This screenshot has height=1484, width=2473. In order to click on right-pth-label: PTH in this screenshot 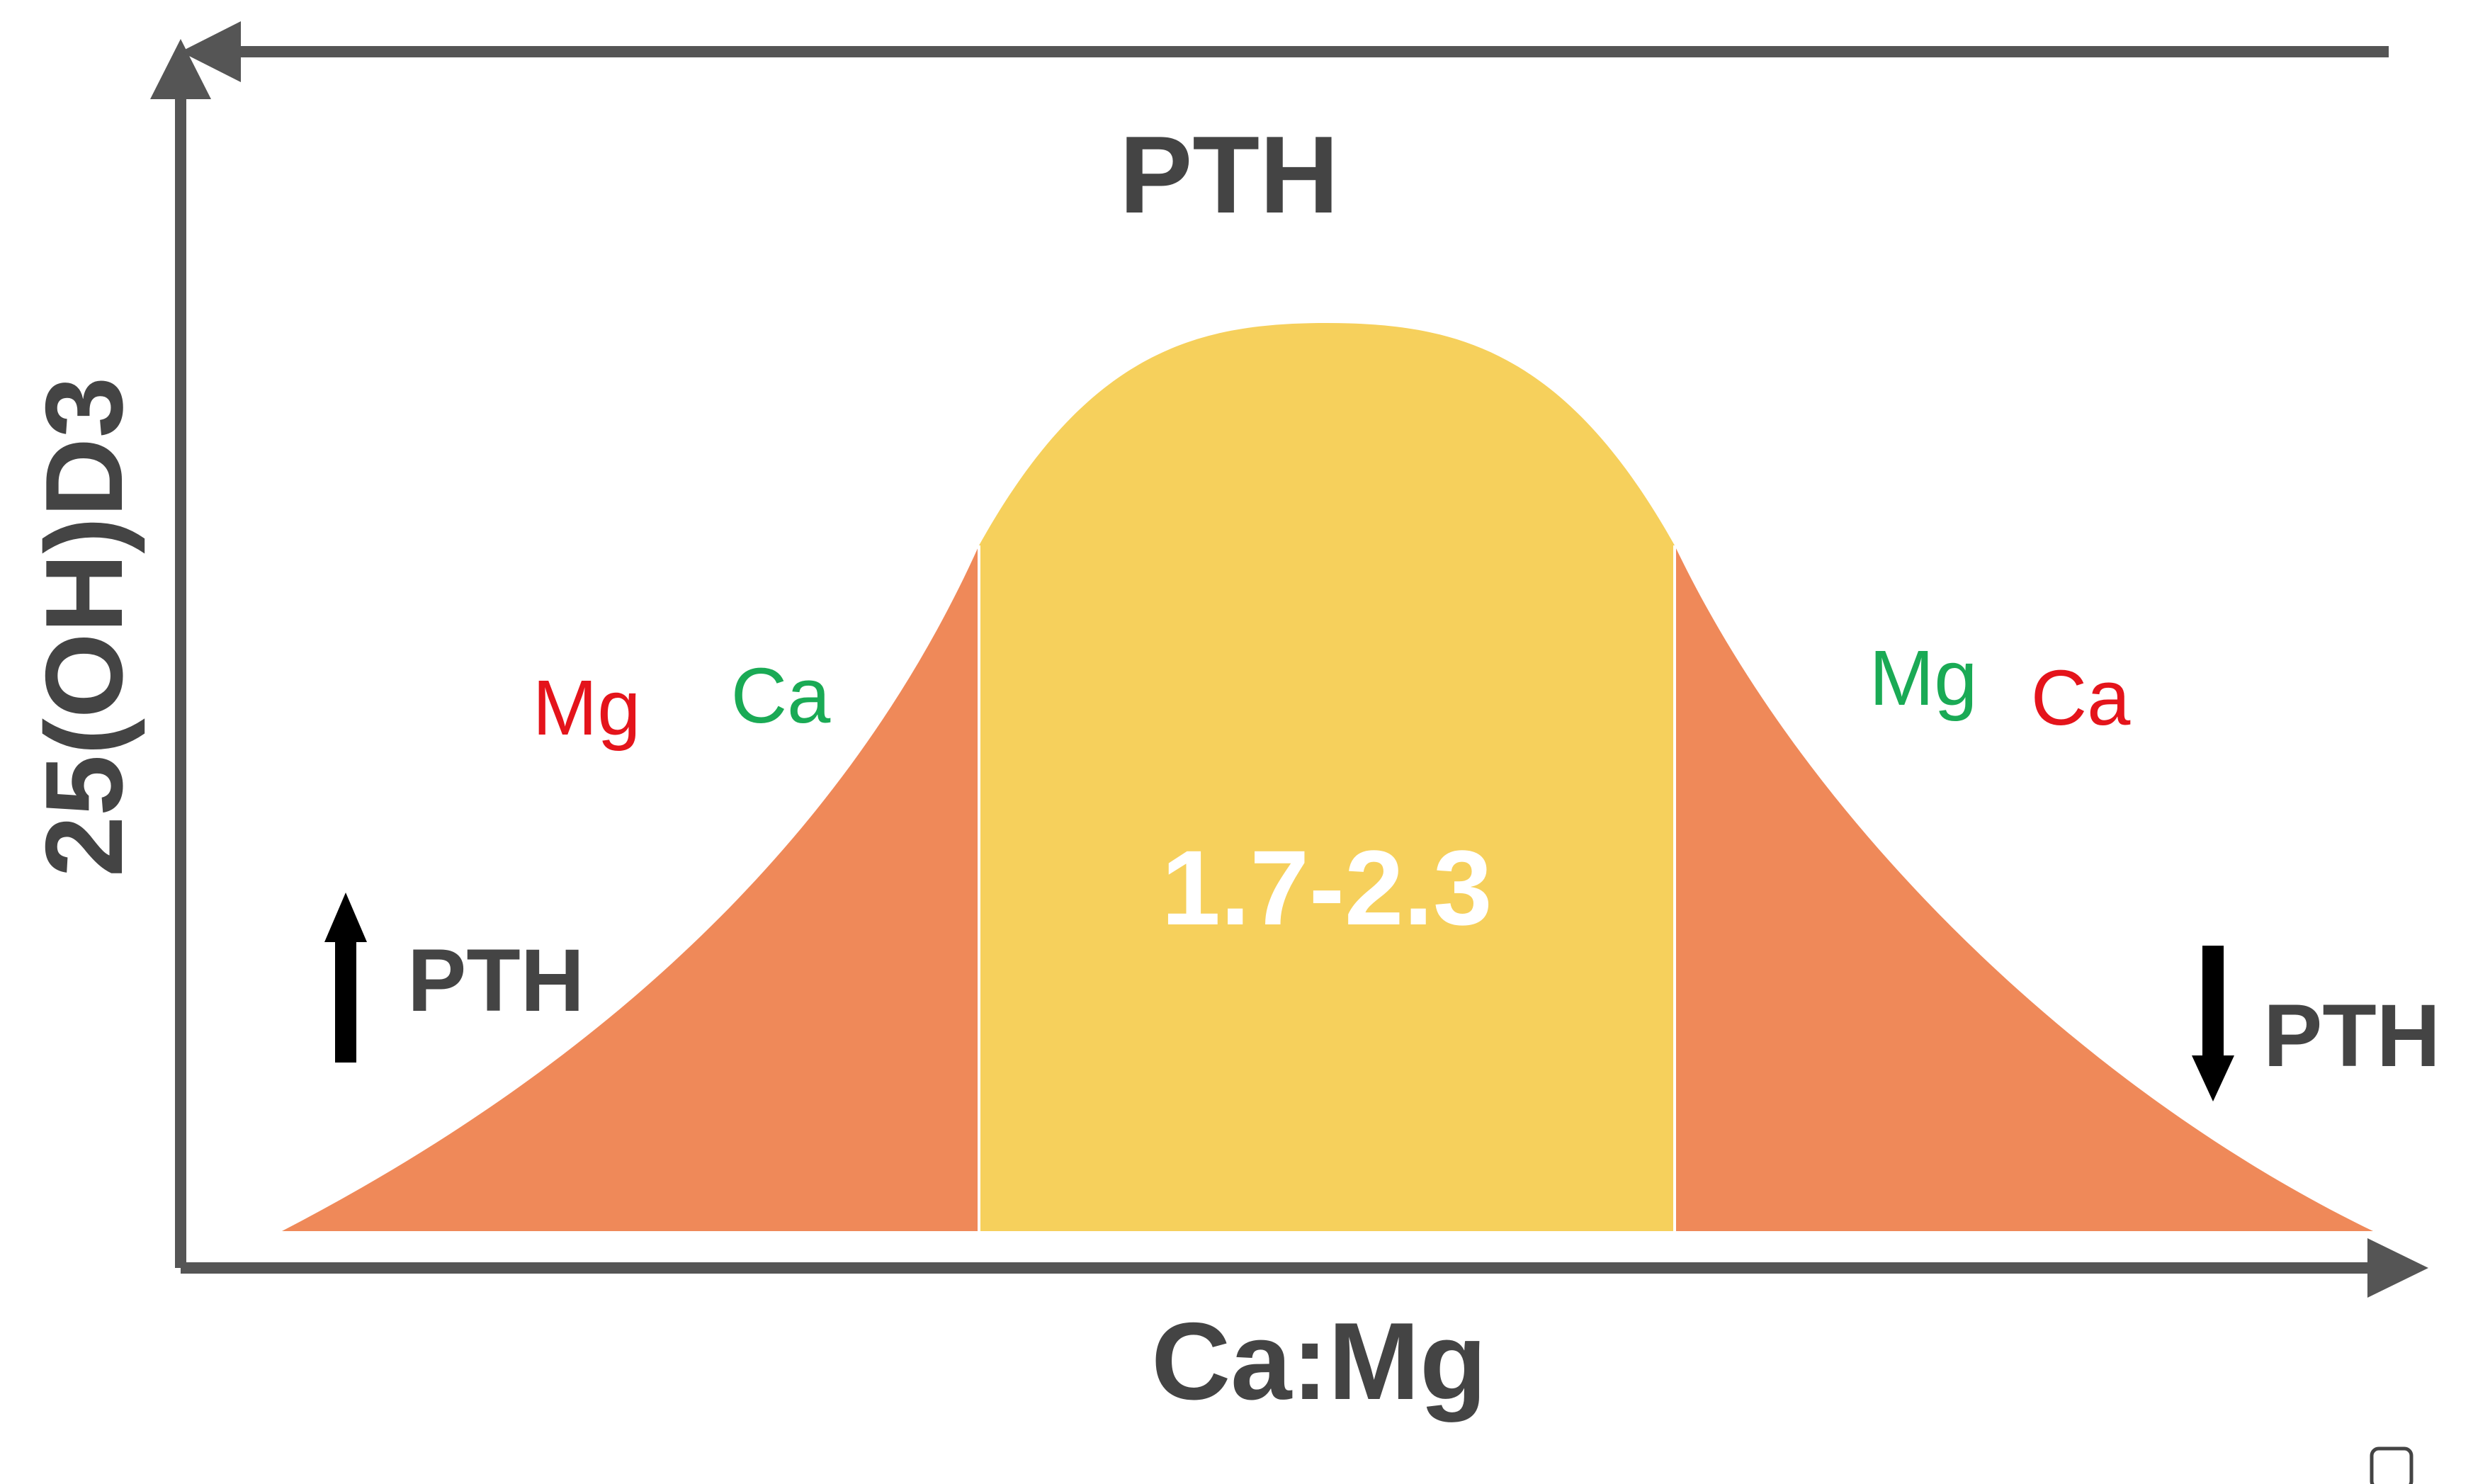, I will do `click(2351, 1036)`.